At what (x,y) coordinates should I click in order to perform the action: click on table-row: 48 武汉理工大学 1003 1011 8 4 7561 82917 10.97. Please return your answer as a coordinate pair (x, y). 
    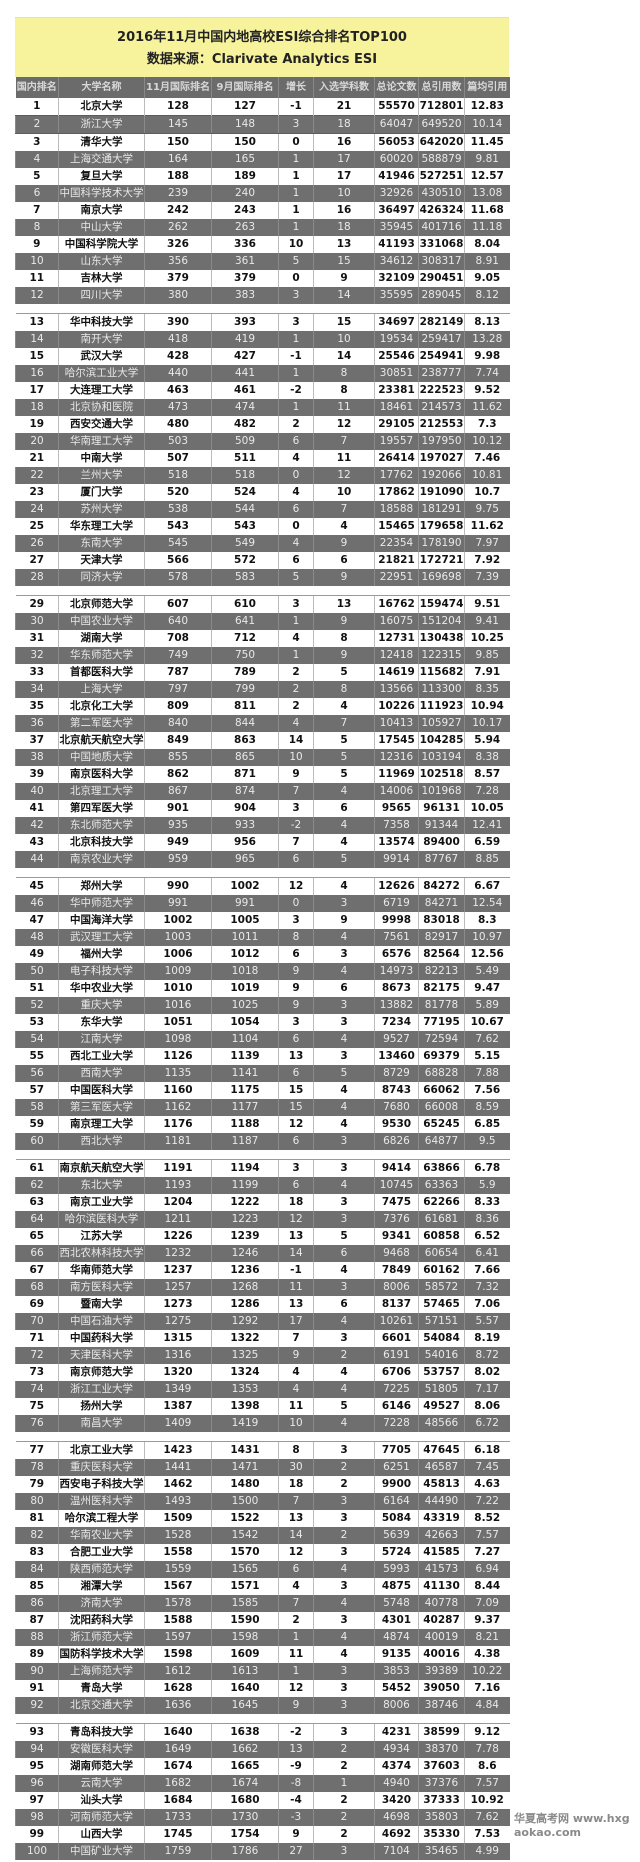
    Looking at the image, I should click on (262, 937).